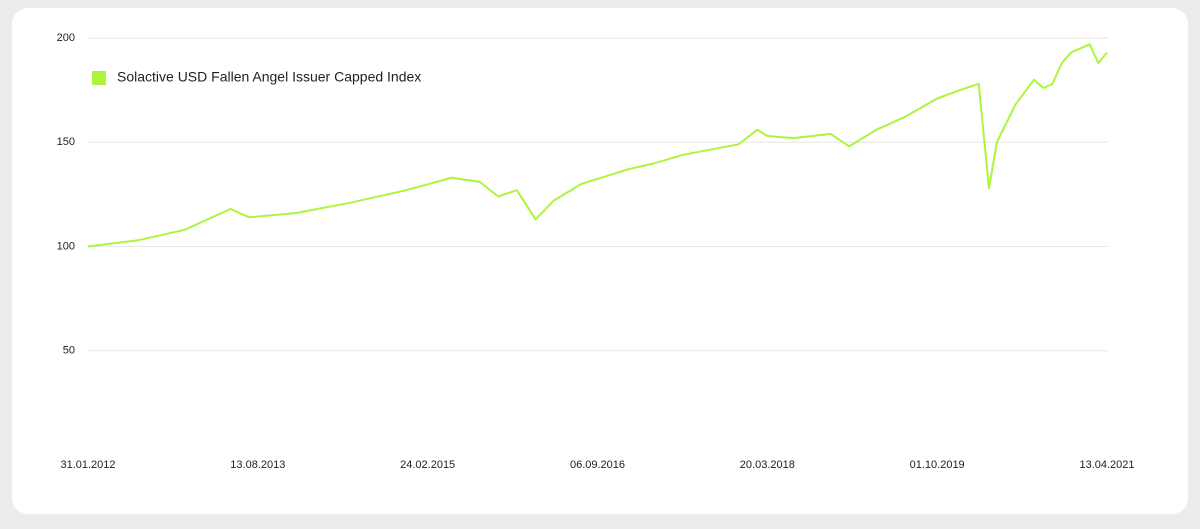 The width and height of the screenshot is (1200, 529). I want to click on x-tick-label: 06.09.2016, so click(597, 465).